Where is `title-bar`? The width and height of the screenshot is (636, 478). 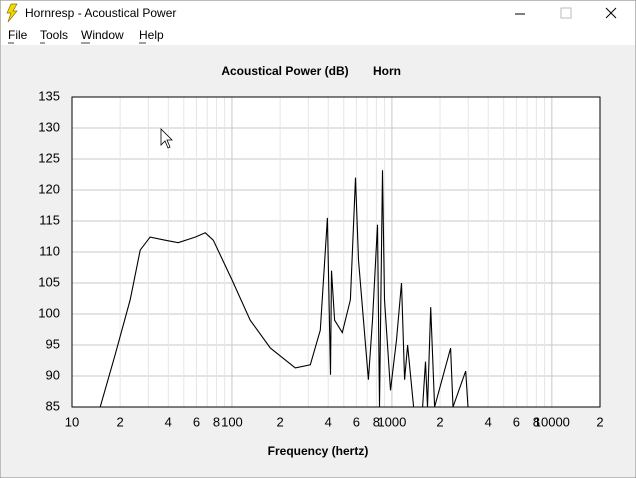
title-bar is located at coordinates (318, 15).